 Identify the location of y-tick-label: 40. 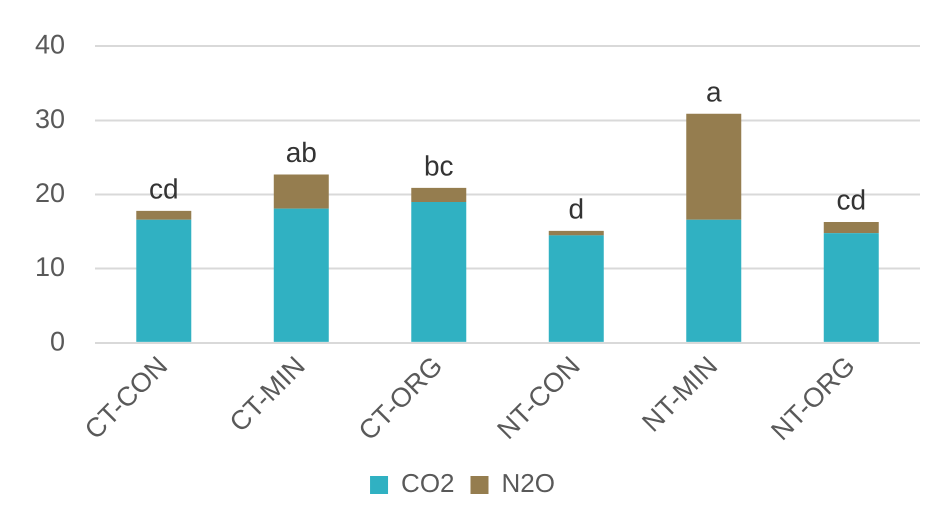
(50, 45).